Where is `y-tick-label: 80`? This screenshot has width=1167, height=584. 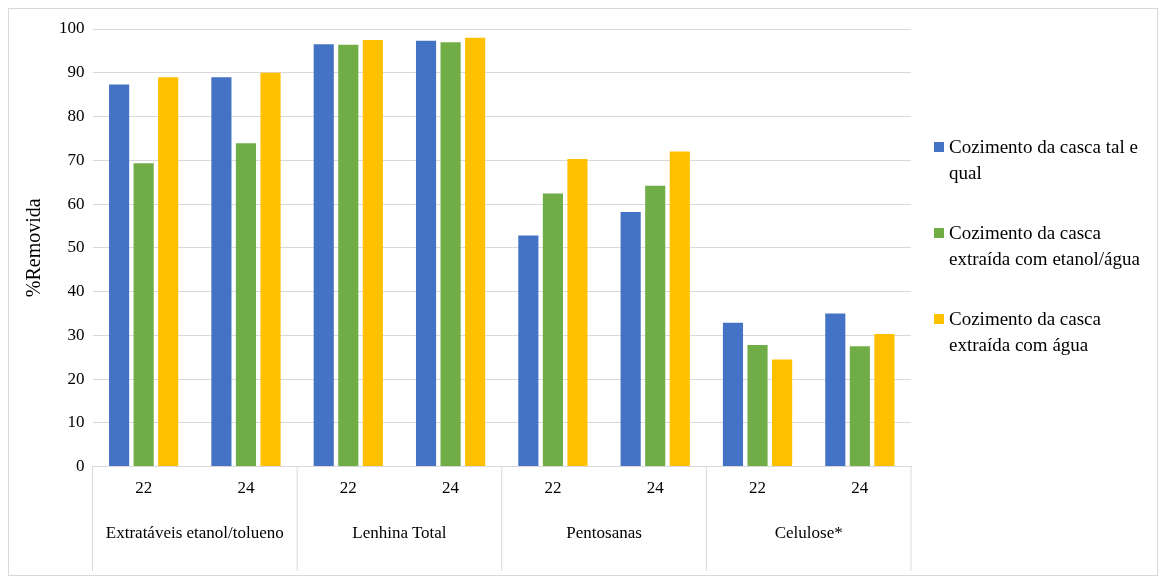 y-tick-label: 80 is located at coordinates (76, 115).